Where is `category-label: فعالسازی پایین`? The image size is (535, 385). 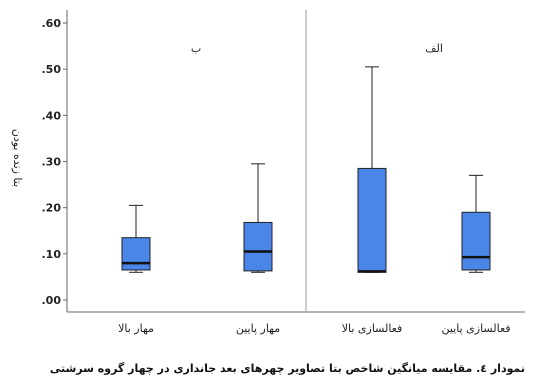
category-label: فعالسازی پایین is located at coordinates (475, 328).